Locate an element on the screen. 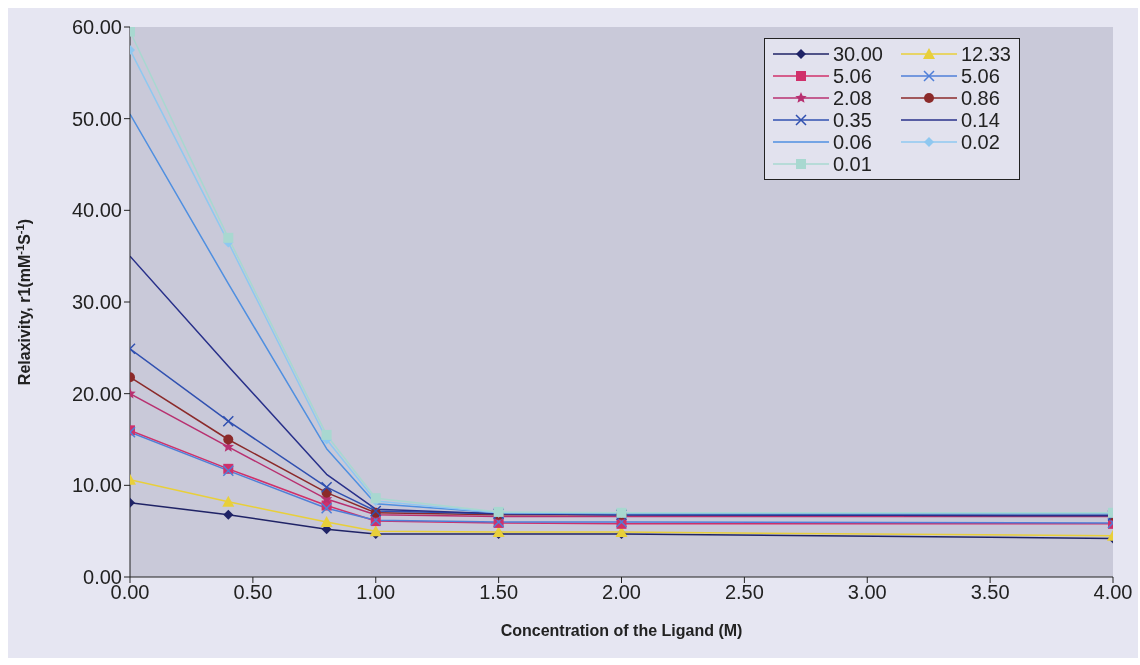  x-tick-label: 1.50 is located at coordinates (499, 592).